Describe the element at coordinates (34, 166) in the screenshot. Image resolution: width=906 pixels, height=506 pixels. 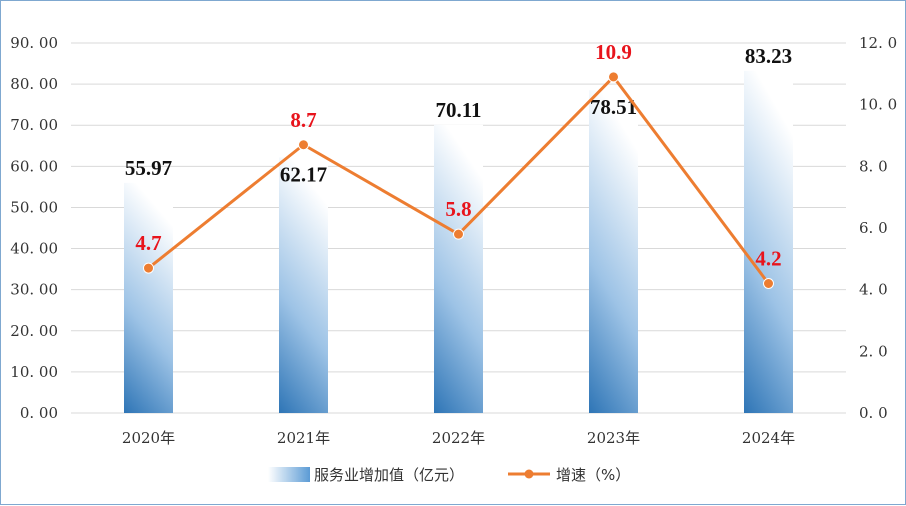
I see `left-tick-label: 60. 00` at that location.